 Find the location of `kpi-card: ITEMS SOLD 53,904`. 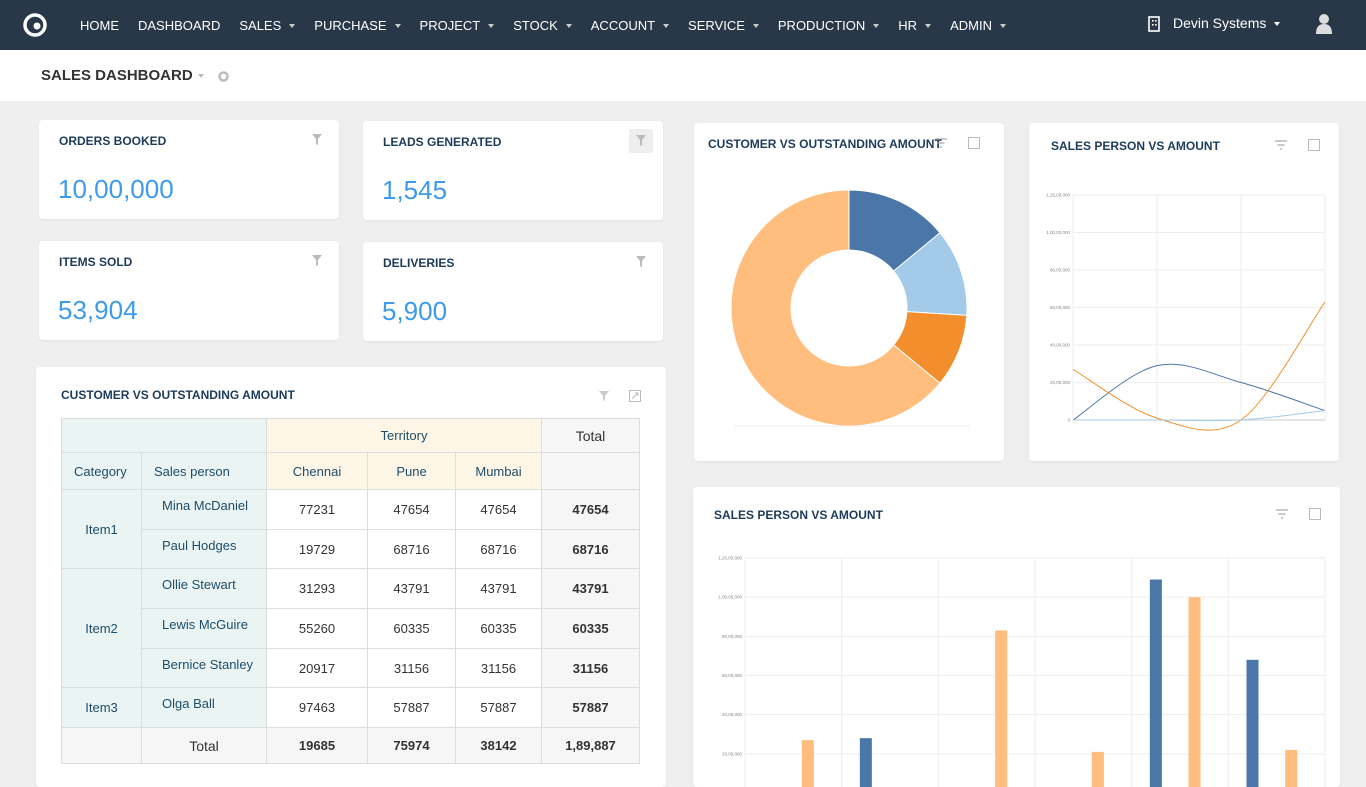

kpi-card: ITEMS SOLD 53,904 is located at coordinates (189, 290).